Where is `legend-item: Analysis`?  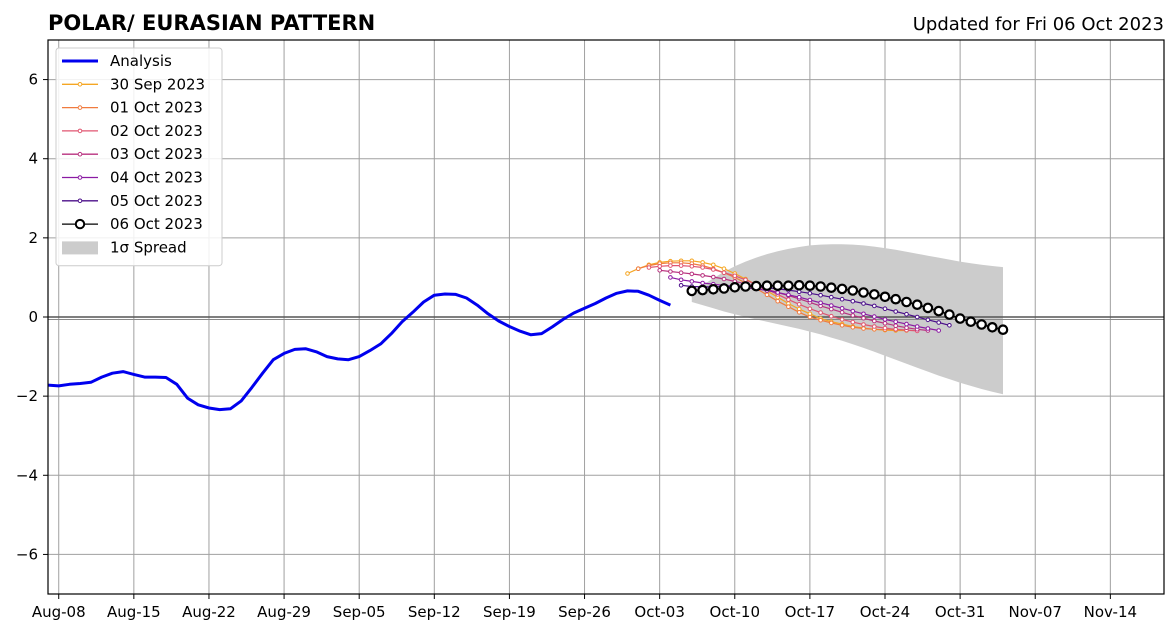
legend-item: Analysis is located at coordinates (117, 61).